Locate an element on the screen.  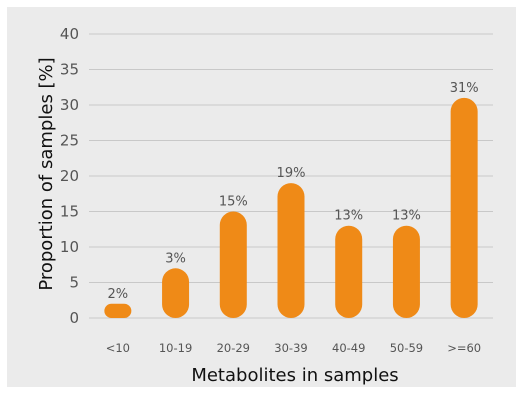
data-label: 2% is located at coordinates (118, 294).